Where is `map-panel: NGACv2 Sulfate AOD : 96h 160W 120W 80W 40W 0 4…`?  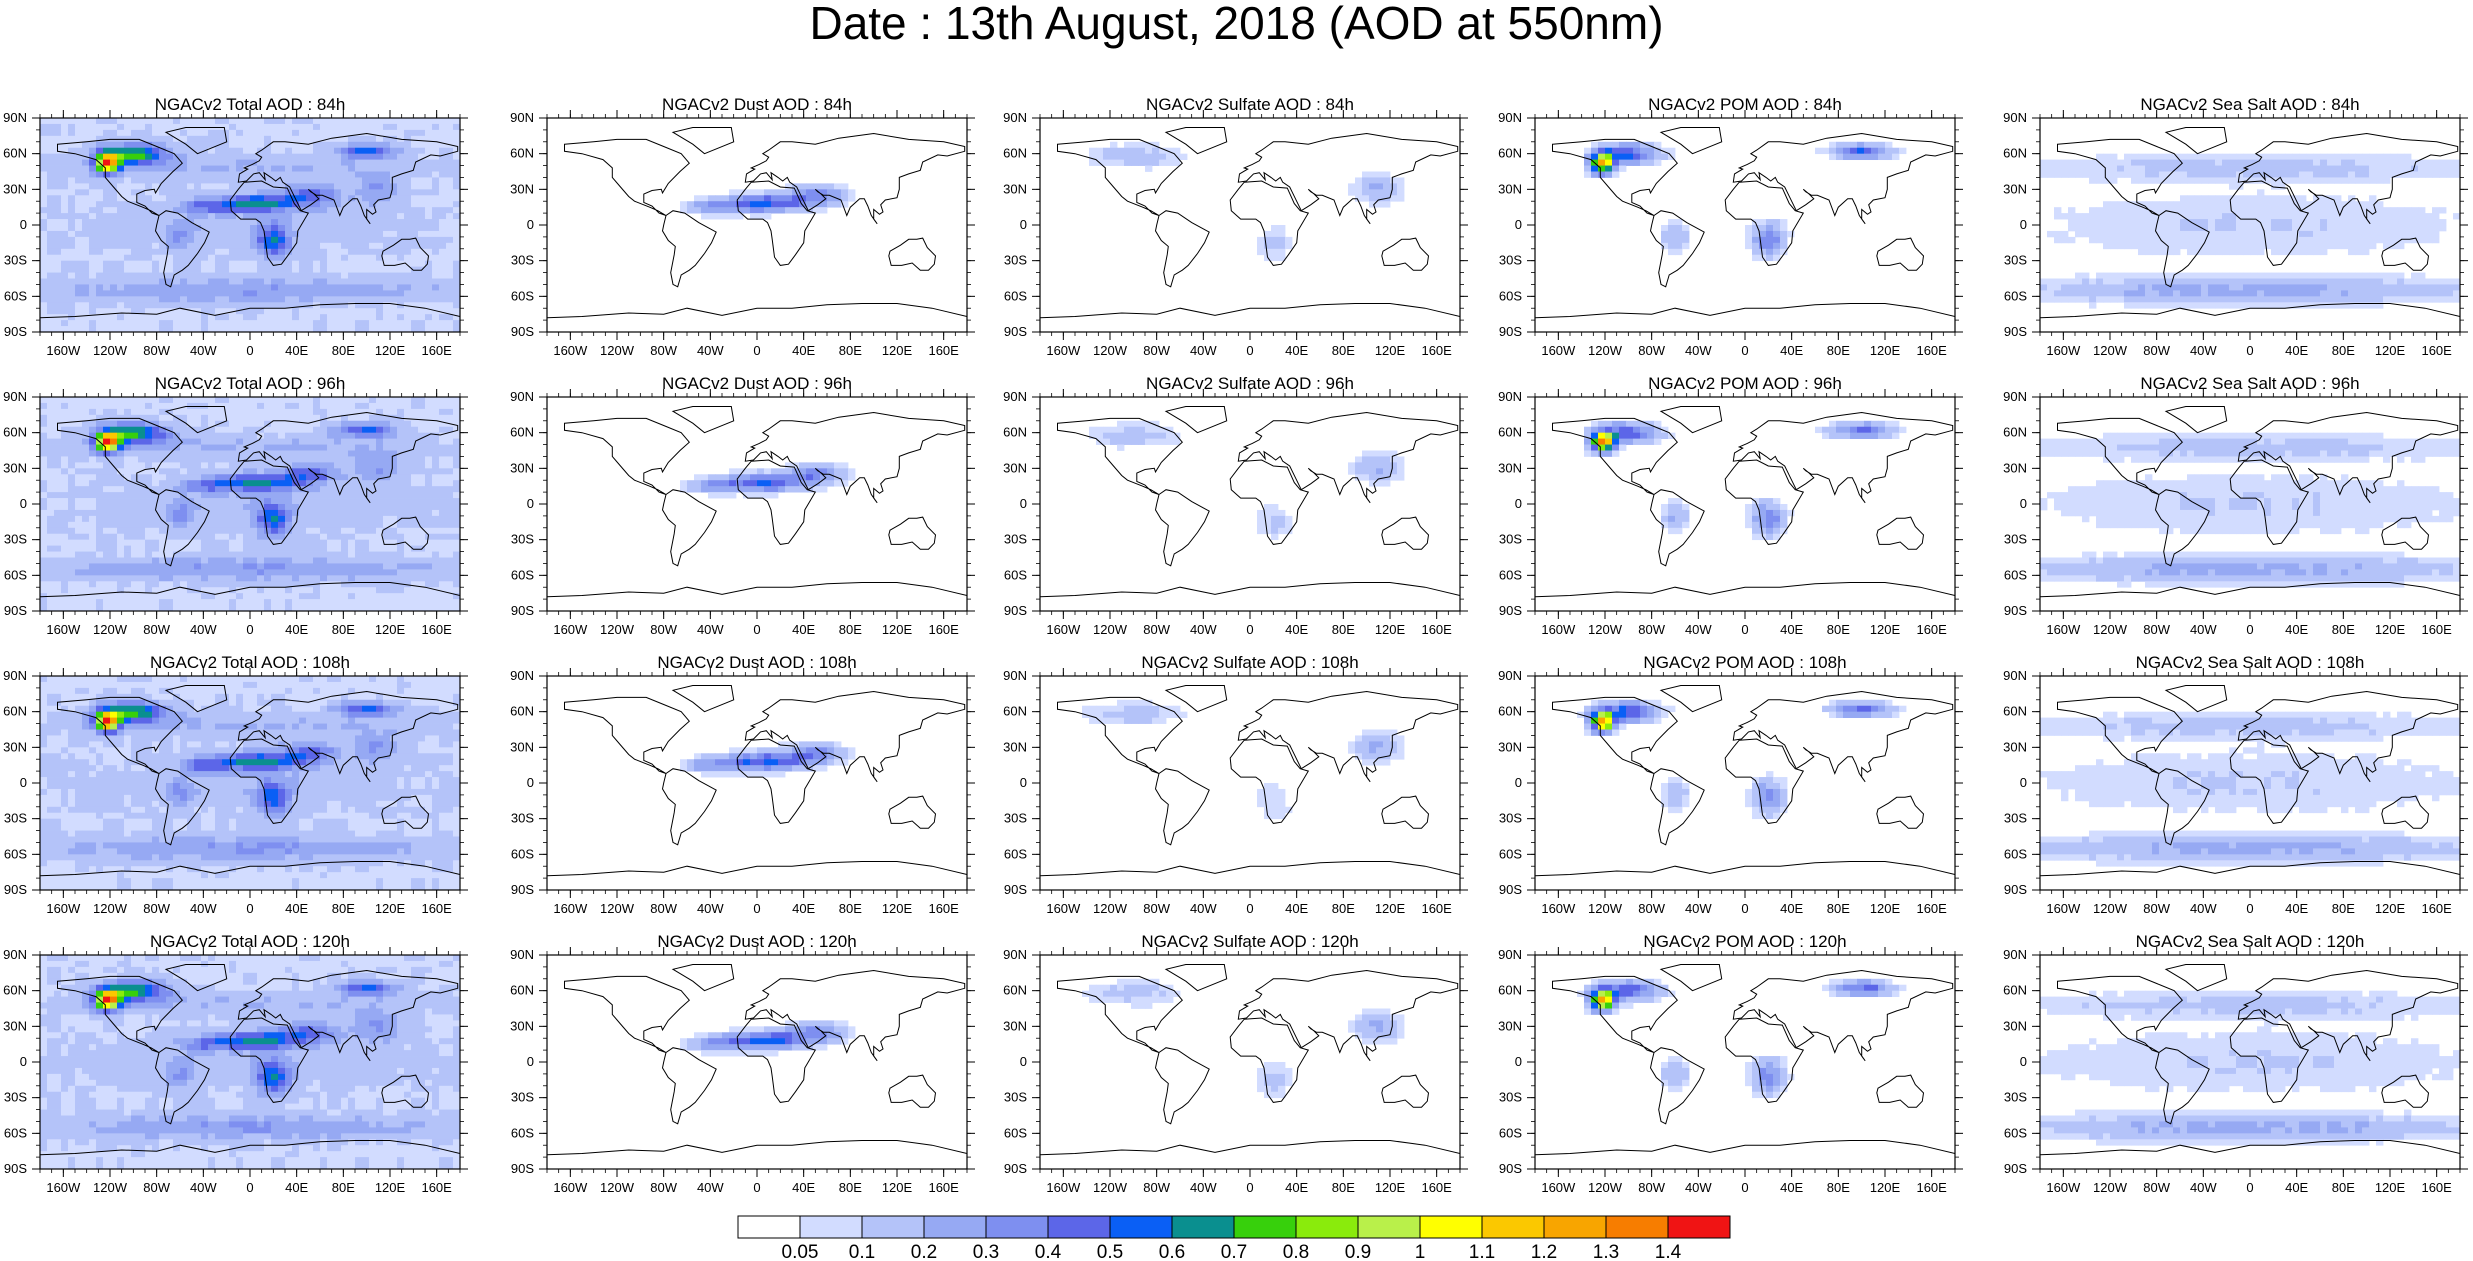
map-panel: NGACv2 Sulfate AOD : 96h 160W 120W 80W 40W 0 4… is located at coordinates (1235, 505).